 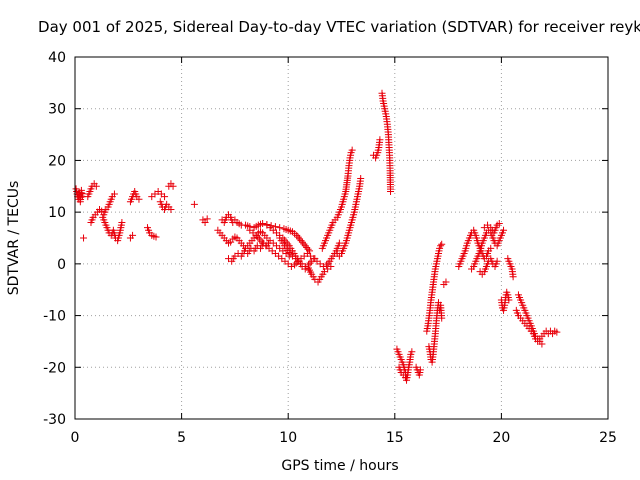 I want to click on x-tick-label: 15, so click(x=395, y=438).